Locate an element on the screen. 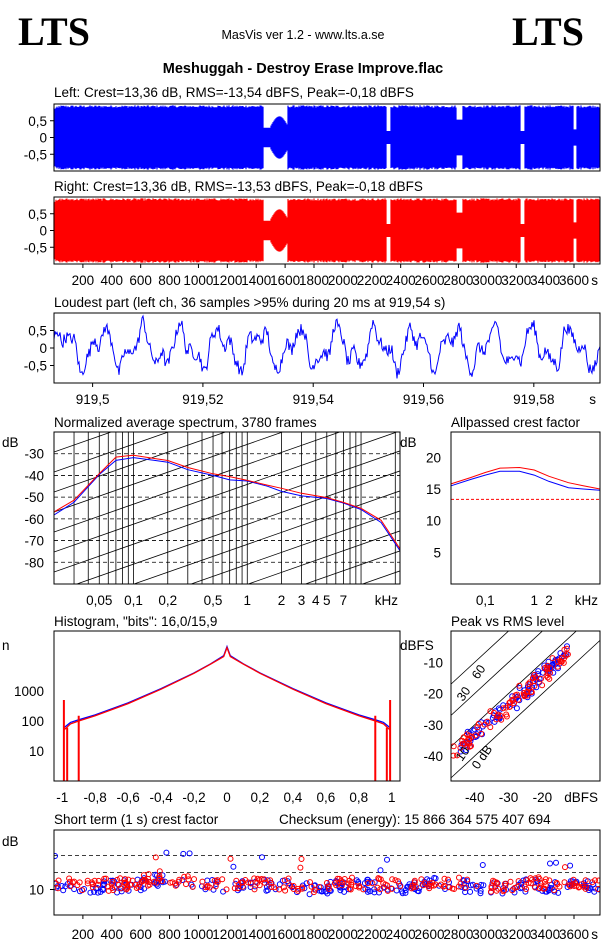 The width and height of the screenshot is (606, 946). diagonal-label: 30 is located at coordinates (463, 693).